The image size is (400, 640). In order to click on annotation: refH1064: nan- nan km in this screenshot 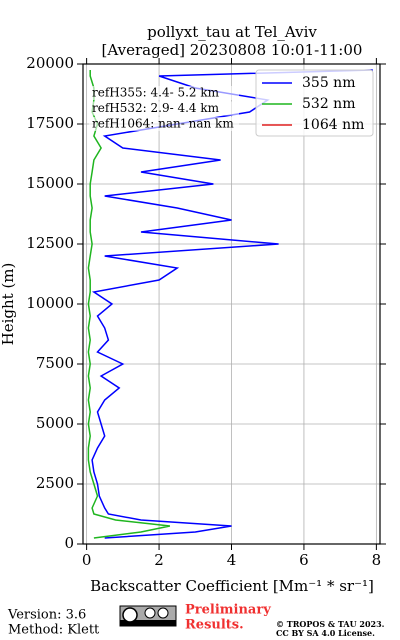, I will do `click(163, 124)`.